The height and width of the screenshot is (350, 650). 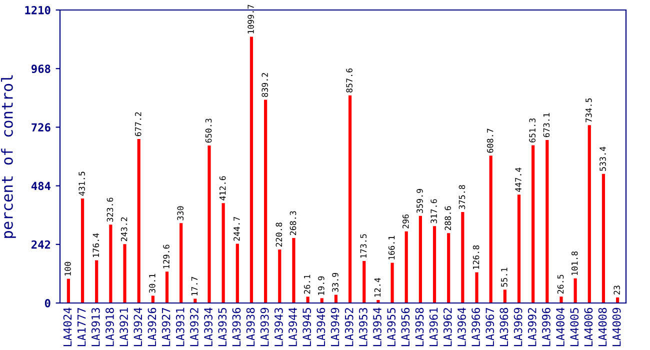 I want to click on data-label: 608.7, so click(x=490, y=140).